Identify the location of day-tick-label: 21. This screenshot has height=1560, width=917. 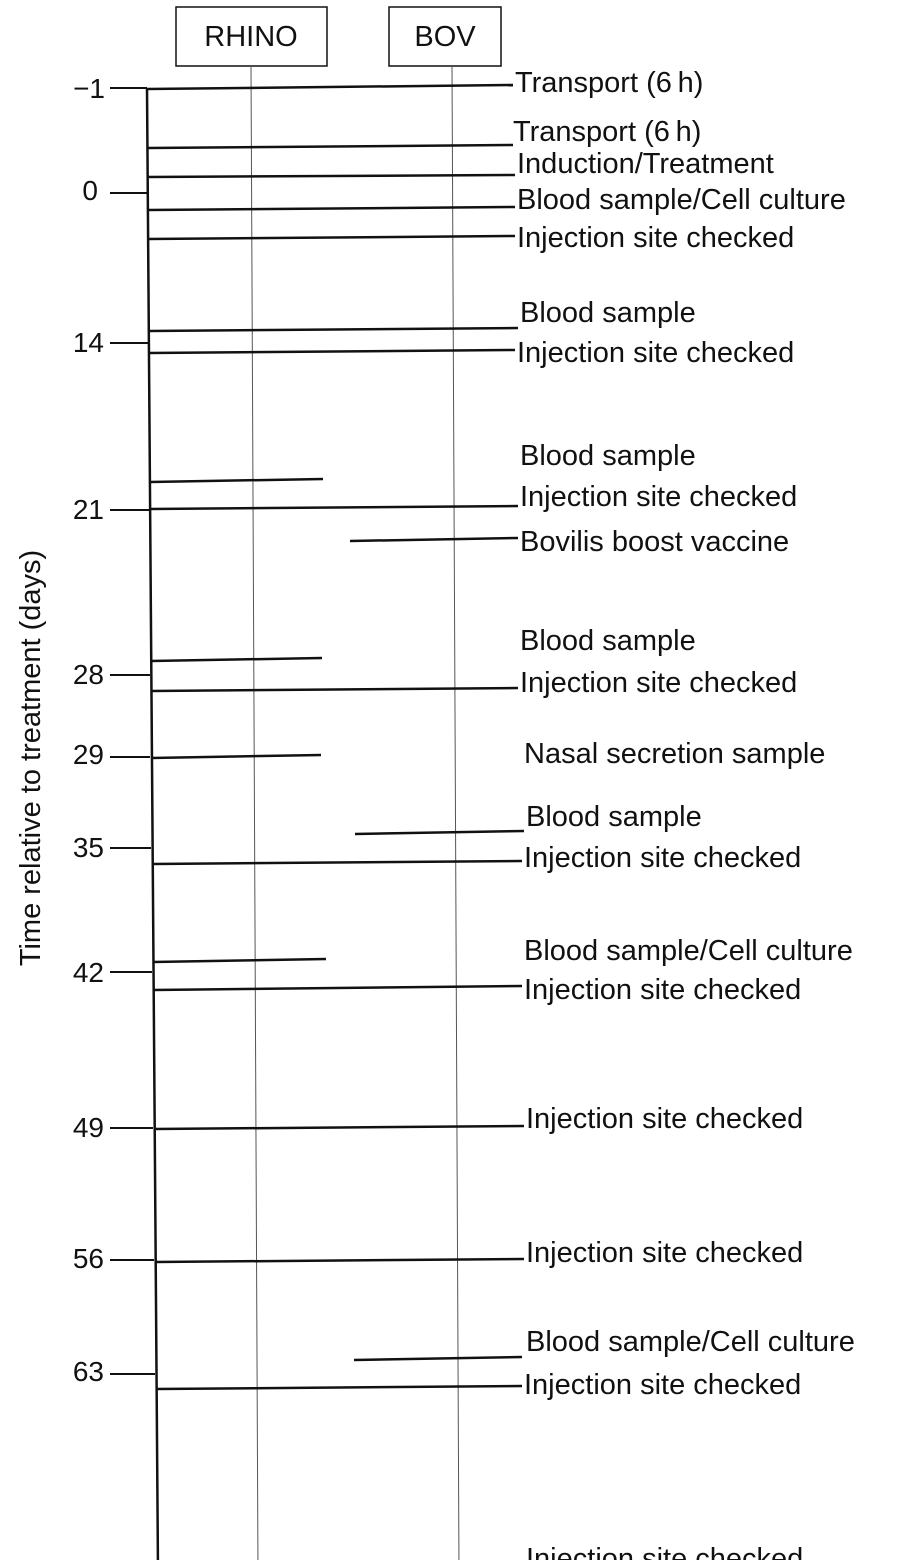
(88, 509).